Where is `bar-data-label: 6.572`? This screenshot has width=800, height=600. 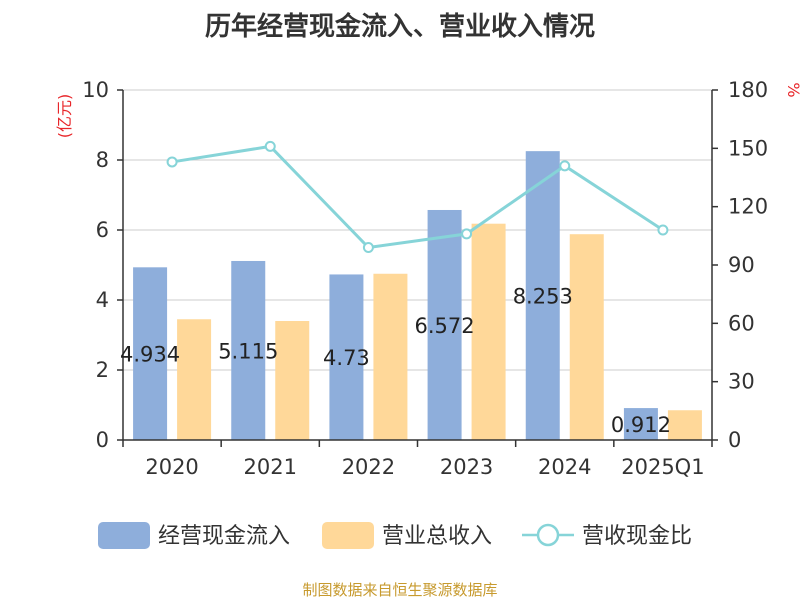 bar-data-label: 6.572 is located at coordinates (445, 326).